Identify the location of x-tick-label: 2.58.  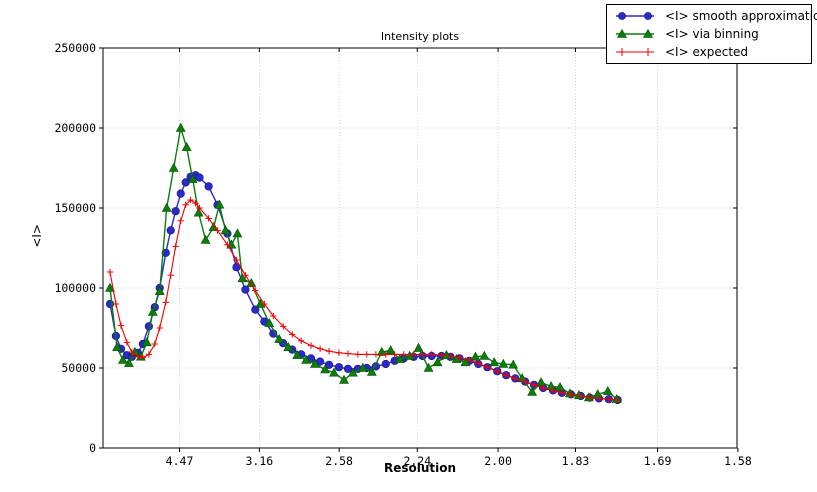
(339, 461).